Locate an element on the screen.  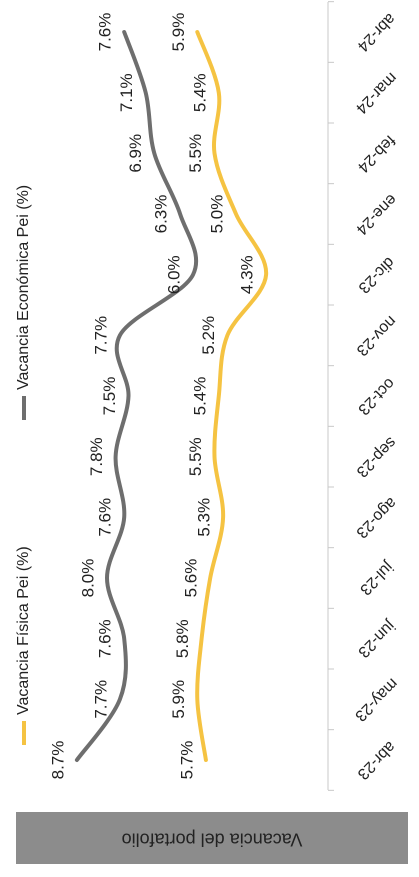
category-label: may-23 is located at coordinates (376, 700).